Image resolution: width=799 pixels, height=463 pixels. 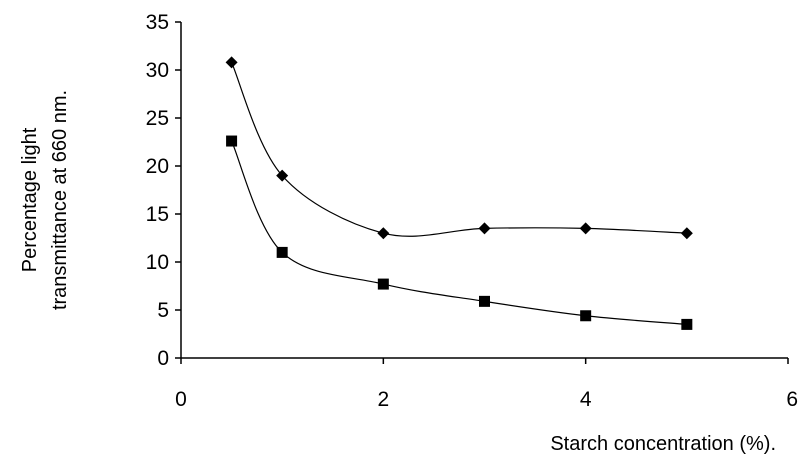 What do you see at coordinates (157, 214) in the screenshot?
I see `y-tick-label: 15` at bounding box center [157, 214].